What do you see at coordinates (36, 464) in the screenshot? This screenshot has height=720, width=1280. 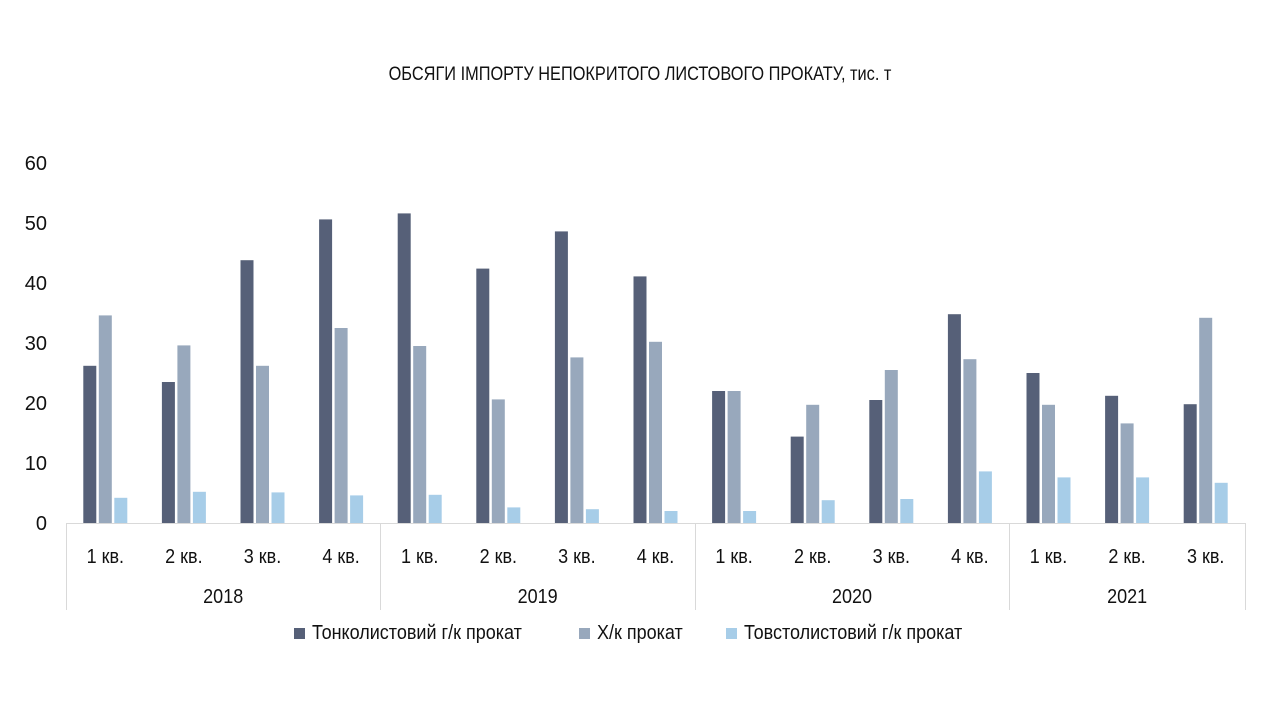 I see `y-tick-label: 10` at bounding box center [36, 464].